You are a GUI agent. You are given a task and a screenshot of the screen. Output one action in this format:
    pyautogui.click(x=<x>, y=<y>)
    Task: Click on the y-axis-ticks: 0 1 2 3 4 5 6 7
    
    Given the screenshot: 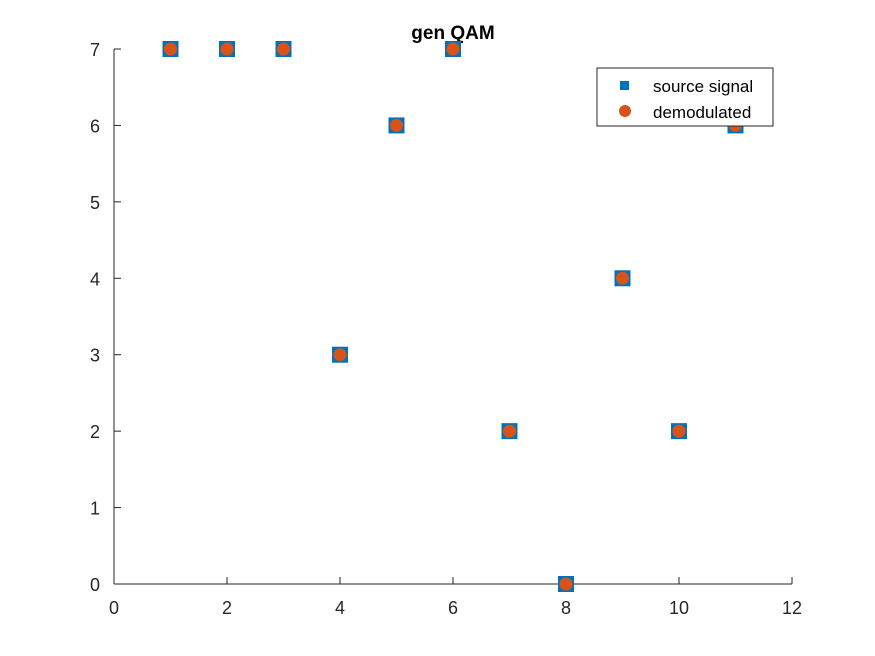 What is the action you would take?
    pyautogui.click(x=105, y=317)
    